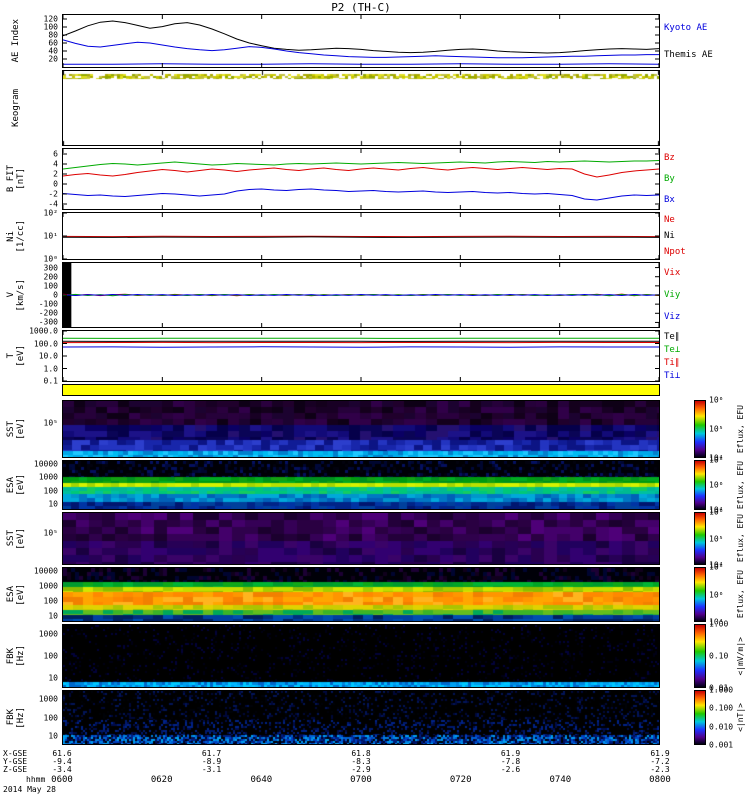  Describe the element at coordinates (361, 753) in the screenshot. I see `ephemeris-value: 61.8` at that location.